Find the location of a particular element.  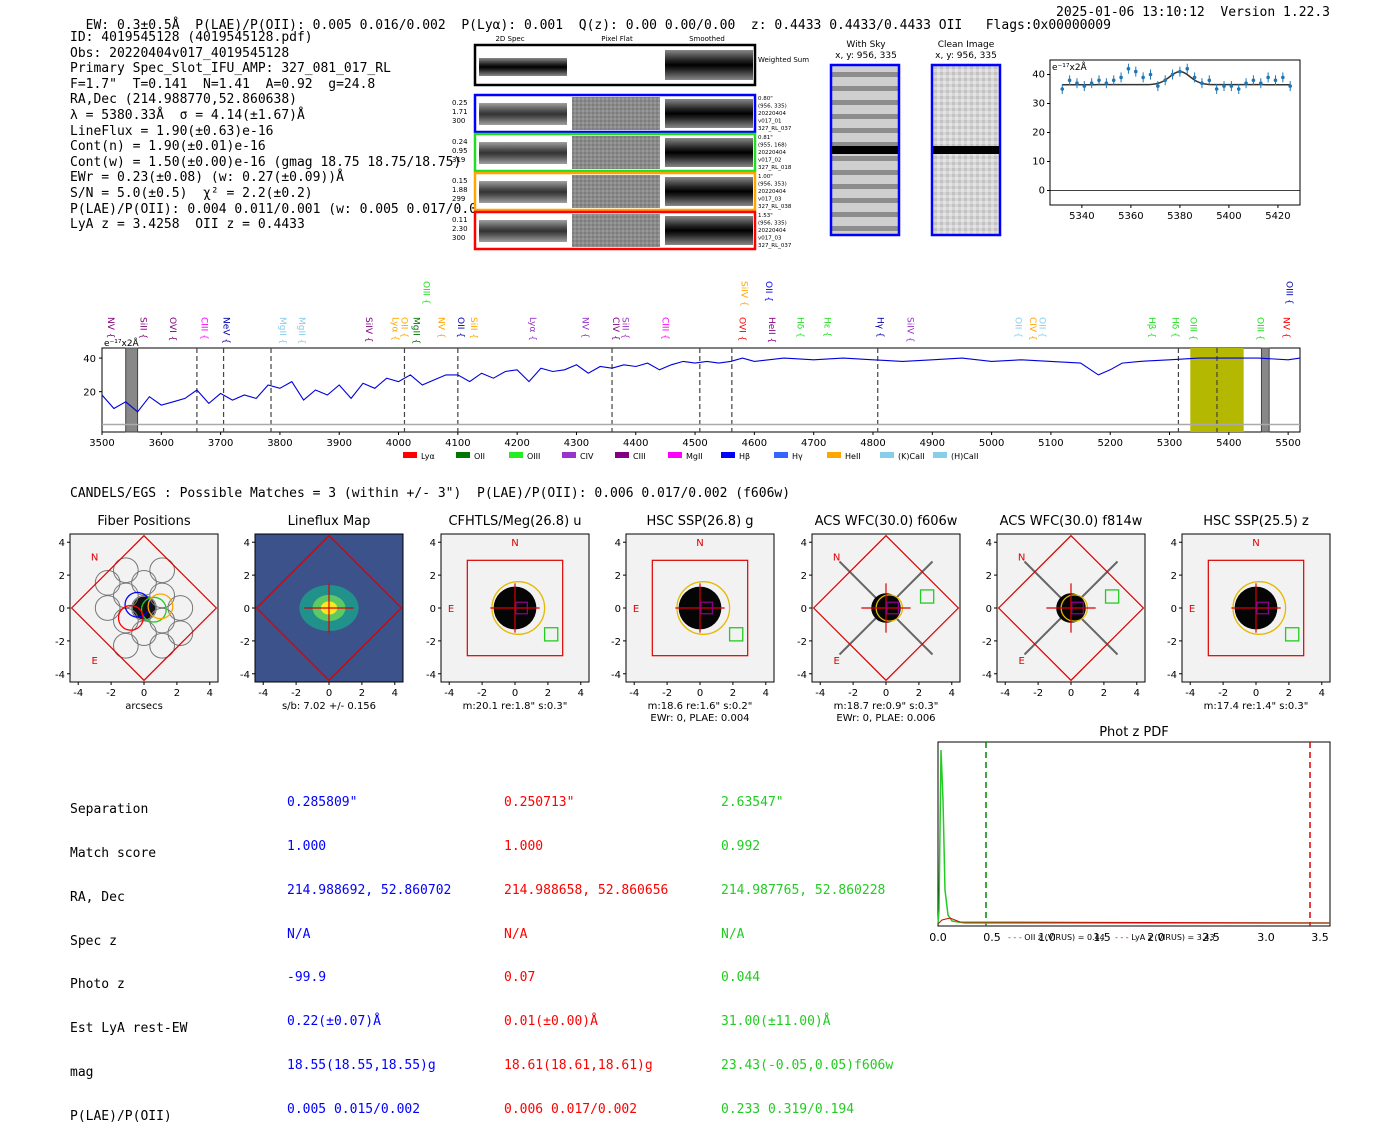

spectrum-xtick-label: 5300 is located at coordinates (1169, 443).